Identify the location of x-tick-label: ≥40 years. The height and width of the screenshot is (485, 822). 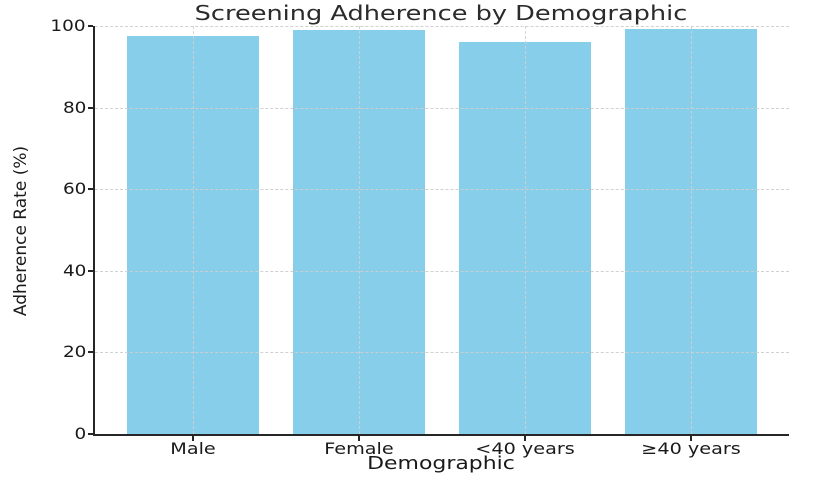
(691, 448).